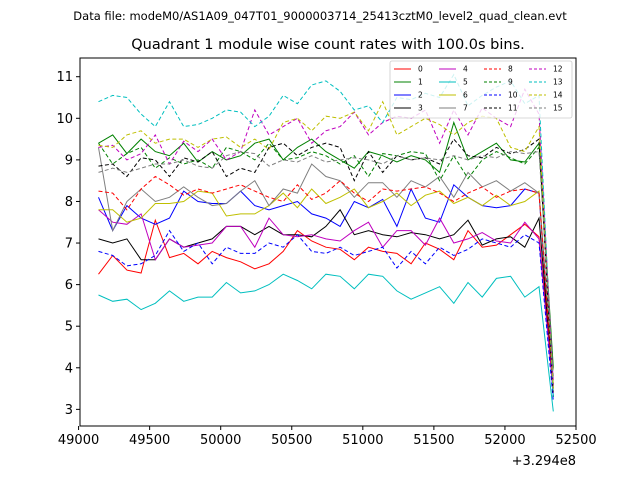 This screenshot has width=640, height=480. What do you see at coordinates (78, 440) in the screenshot?
I see `x-tick-label: 49000` at bounding box center [78, 440].